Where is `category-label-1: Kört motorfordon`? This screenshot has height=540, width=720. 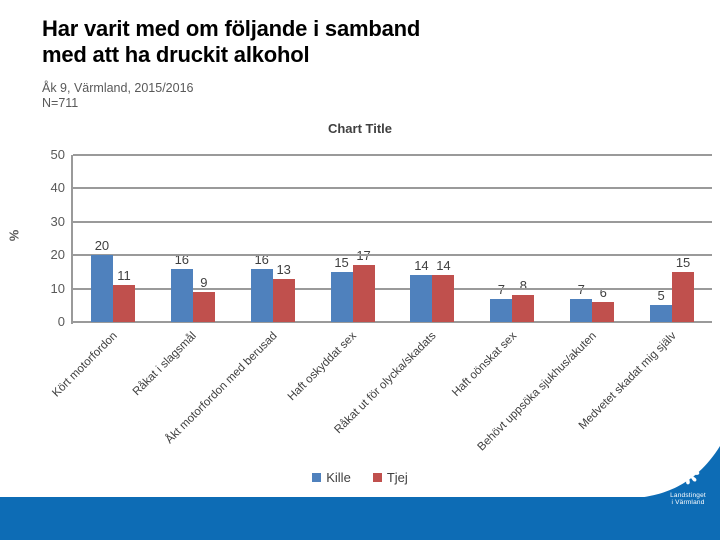 category-label-1: Kört motorfordon is located at coordinates (84, 365).